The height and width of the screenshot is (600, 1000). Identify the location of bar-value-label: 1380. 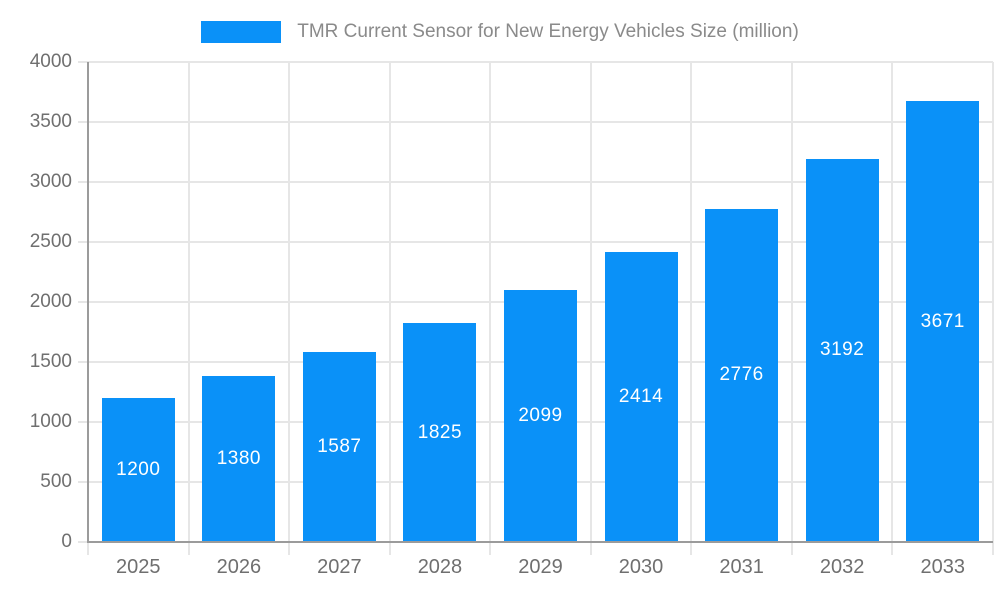
(238, 459).